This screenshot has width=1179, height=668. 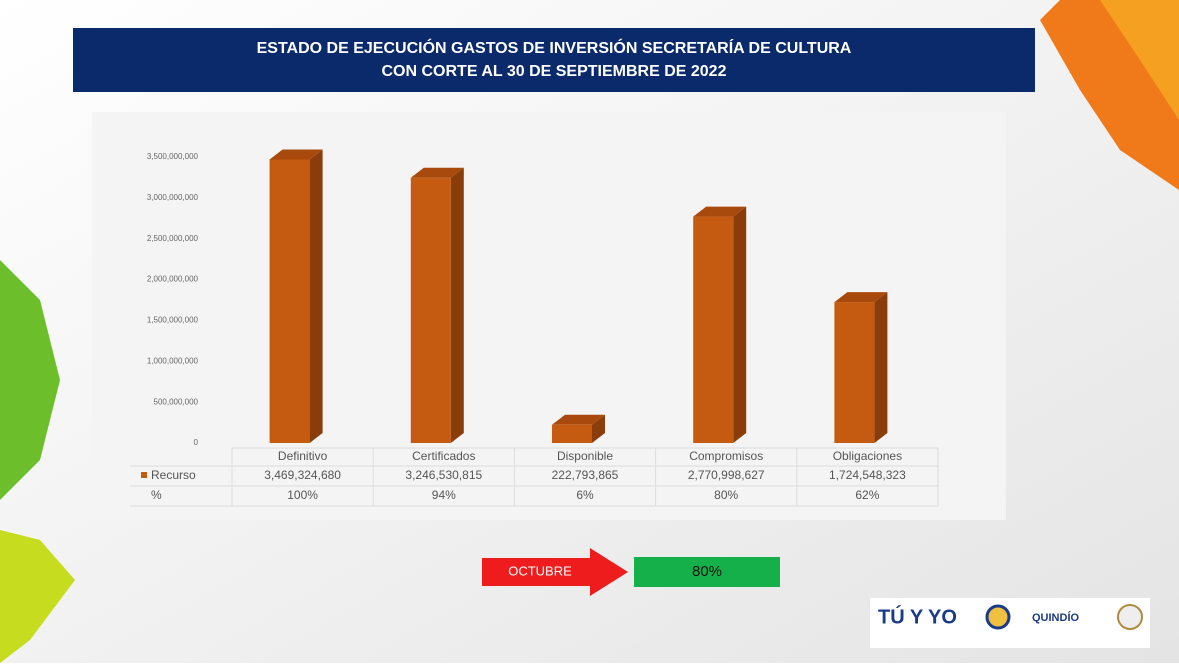 What do you see at coordinates (173, 360) in the screenshot?
I see `y-tick-label: 1,000,000,000` at bounding box center [173, 360].